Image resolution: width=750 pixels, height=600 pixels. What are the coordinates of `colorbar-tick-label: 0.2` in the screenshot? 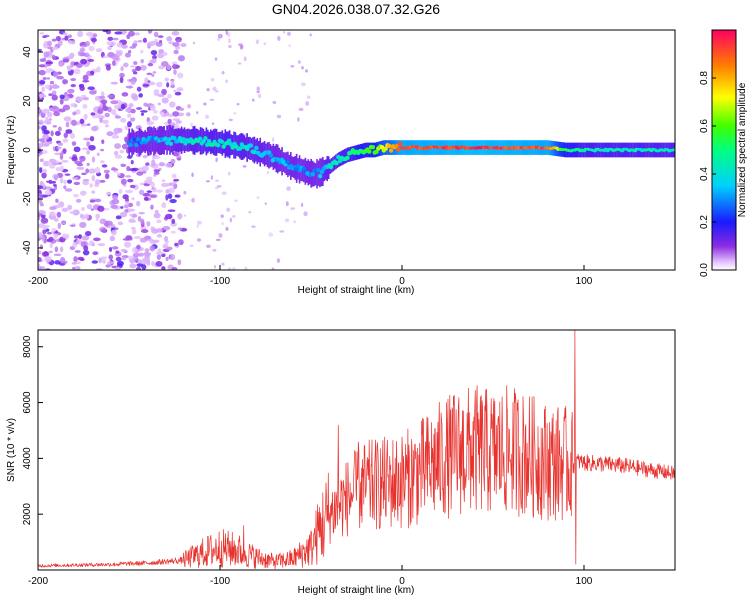 It's located at (704, 222).